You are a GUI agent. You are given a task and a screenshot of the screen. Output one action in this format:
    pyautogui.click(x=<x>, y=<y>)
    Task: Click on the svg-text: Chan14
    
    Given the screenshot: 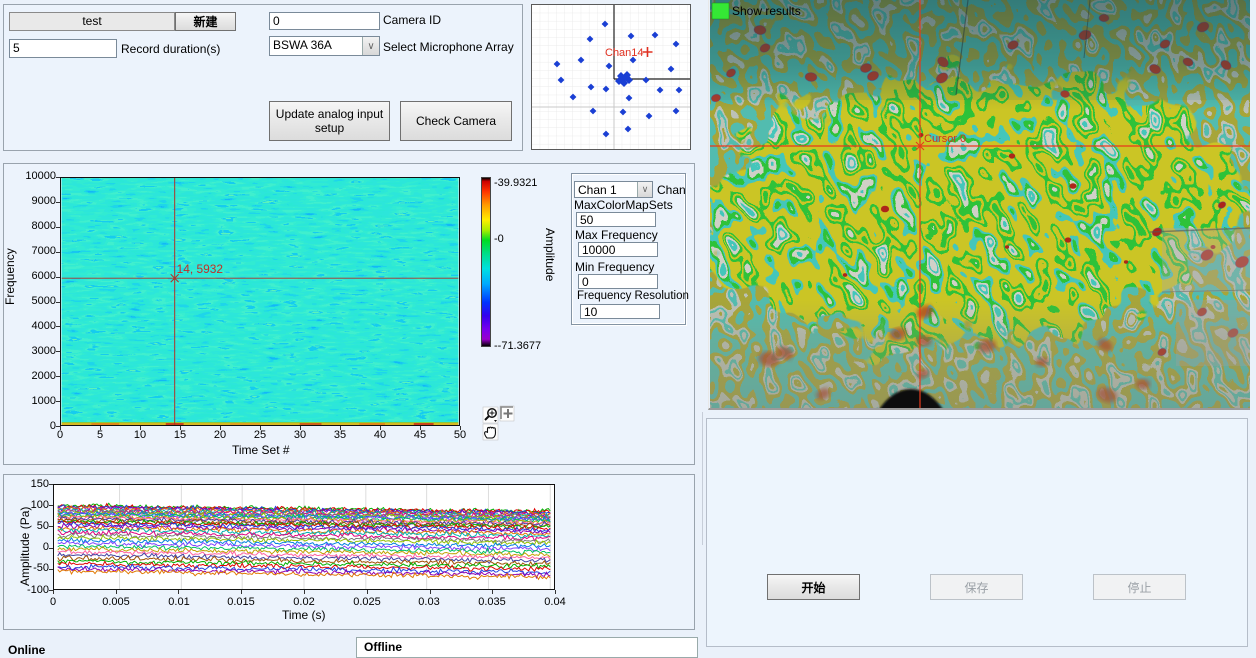 What is the action you would take?
    pyautogui.click(x=624, y=53)
    